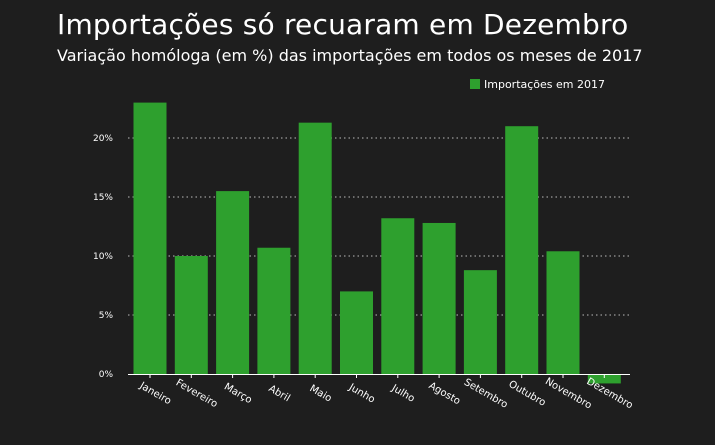  Describe the element at coordinates (544, 84) in the screenshot. I see `legend-label: Importações em 2017` at that location.